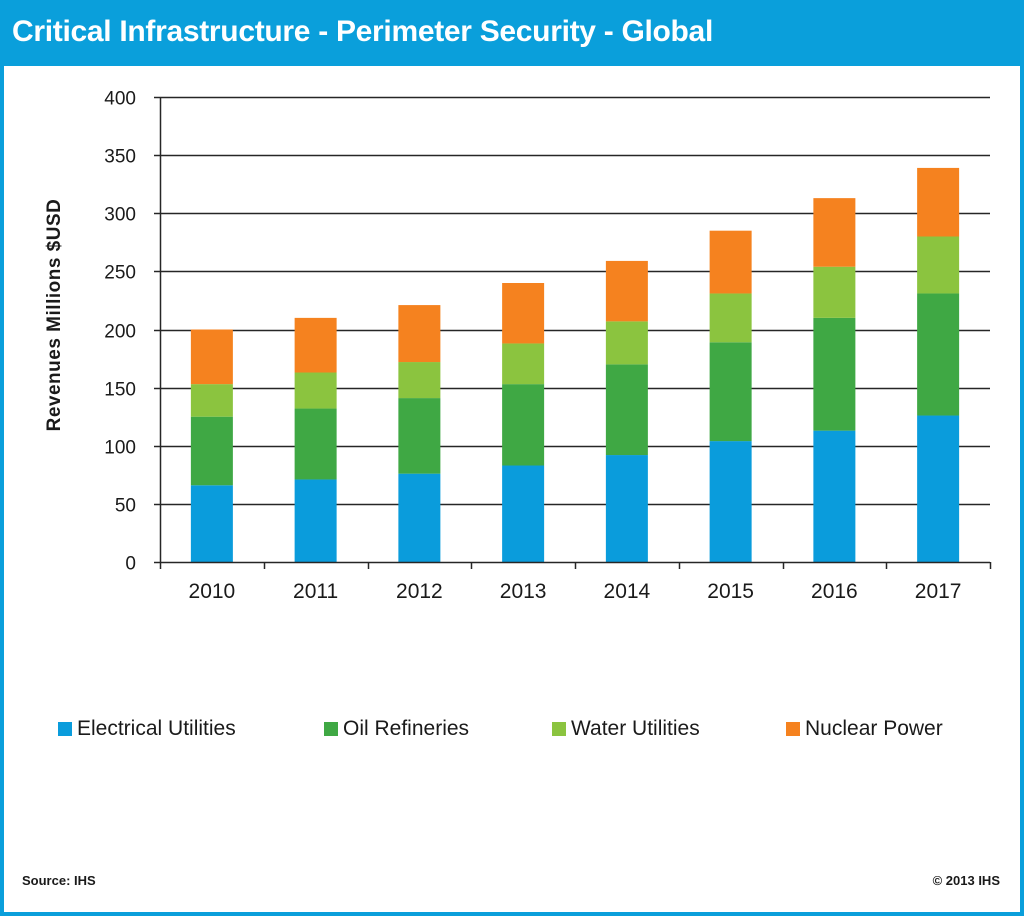 The image size is (1024, 916). Describe the element at coordinates (419, 591) in the screenshot. I see `x-tick-label: 2012` at that location.